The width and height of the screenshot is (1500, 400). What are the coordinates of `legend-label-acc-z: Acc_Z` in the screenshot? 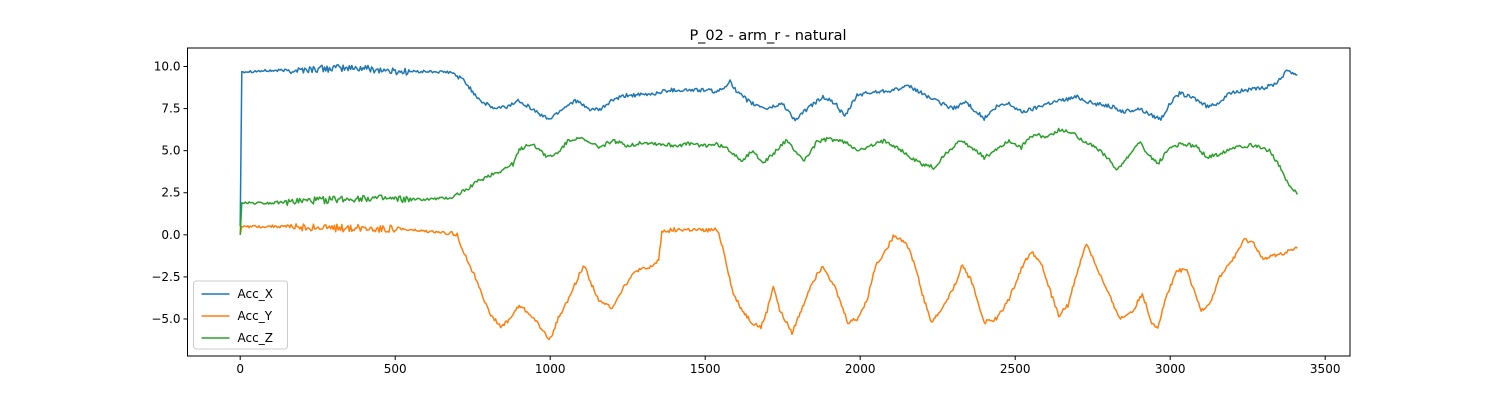 It's located at (255, 338).